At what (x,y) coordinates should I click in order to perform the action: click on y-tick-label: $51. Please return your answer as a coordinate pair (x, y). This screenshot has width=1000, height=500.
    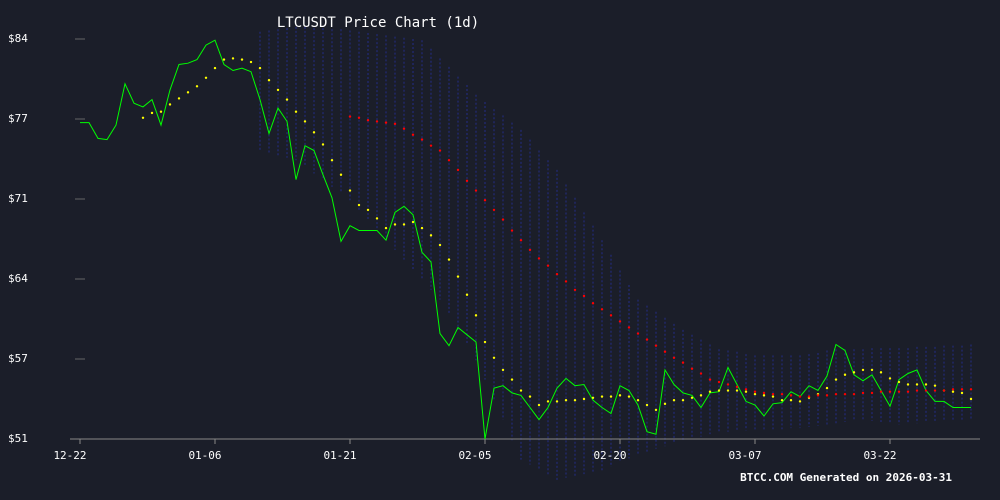
    Looking at the image, I should click on (18, 438).